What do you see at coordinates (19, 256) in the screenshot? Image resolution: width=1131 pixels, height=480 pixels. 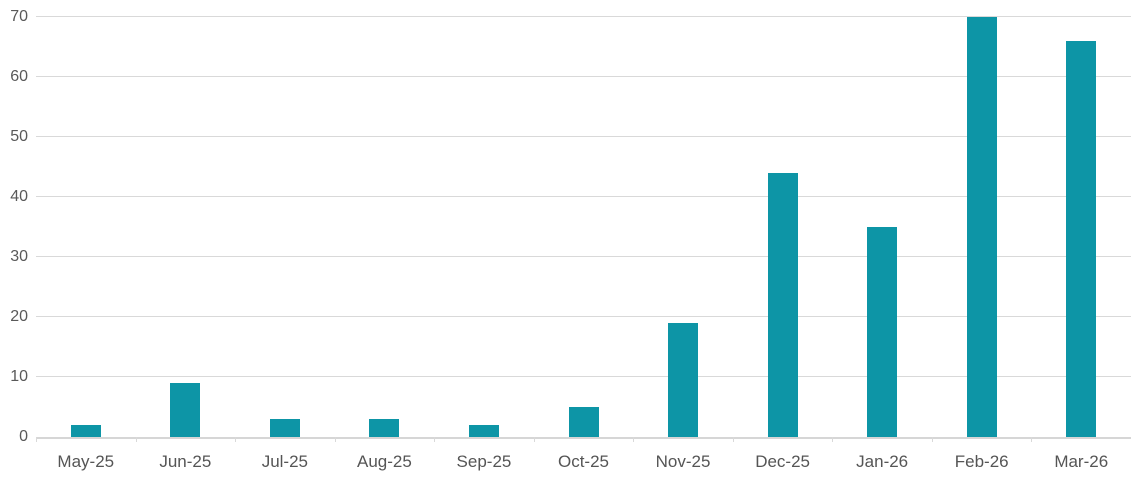 I see `y-tick-label: 30` at bounding box center [19, 256].